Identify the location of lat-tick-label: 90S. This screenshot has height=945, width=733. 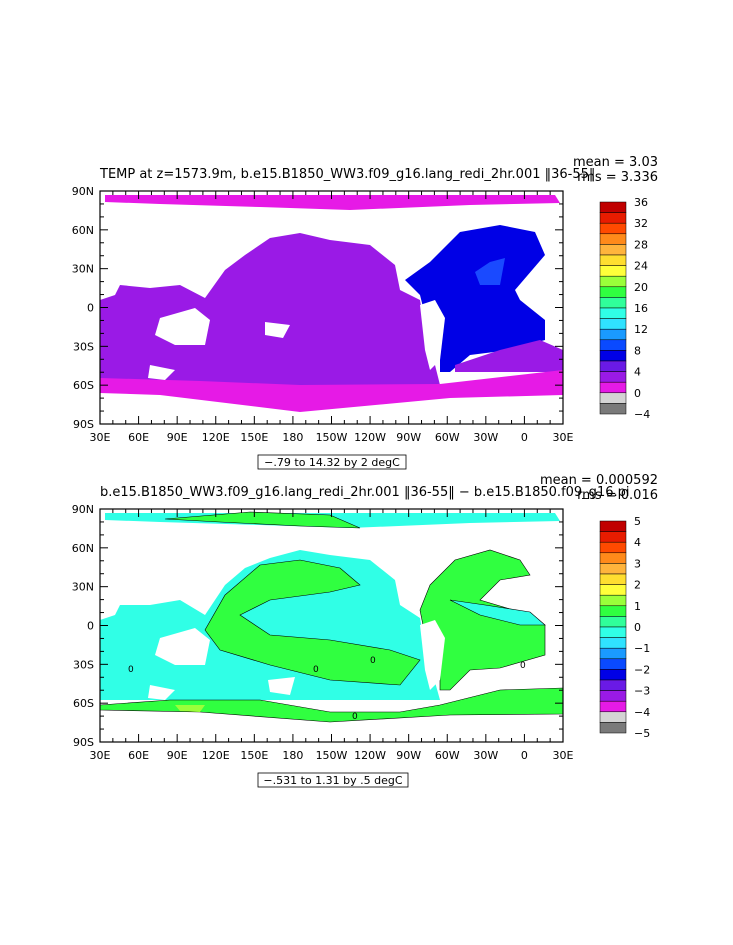
(83, 742).